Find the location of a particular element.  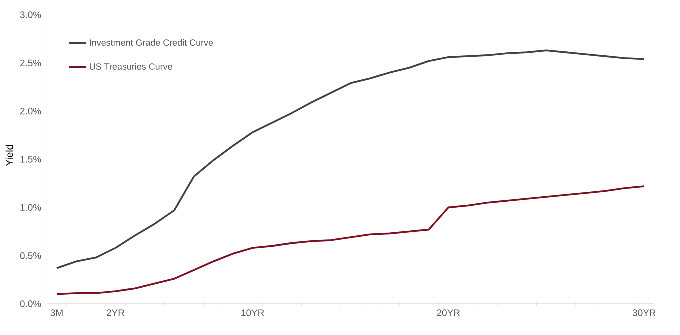

x-tick-label: 30YR is located at coordinates (644, 313).